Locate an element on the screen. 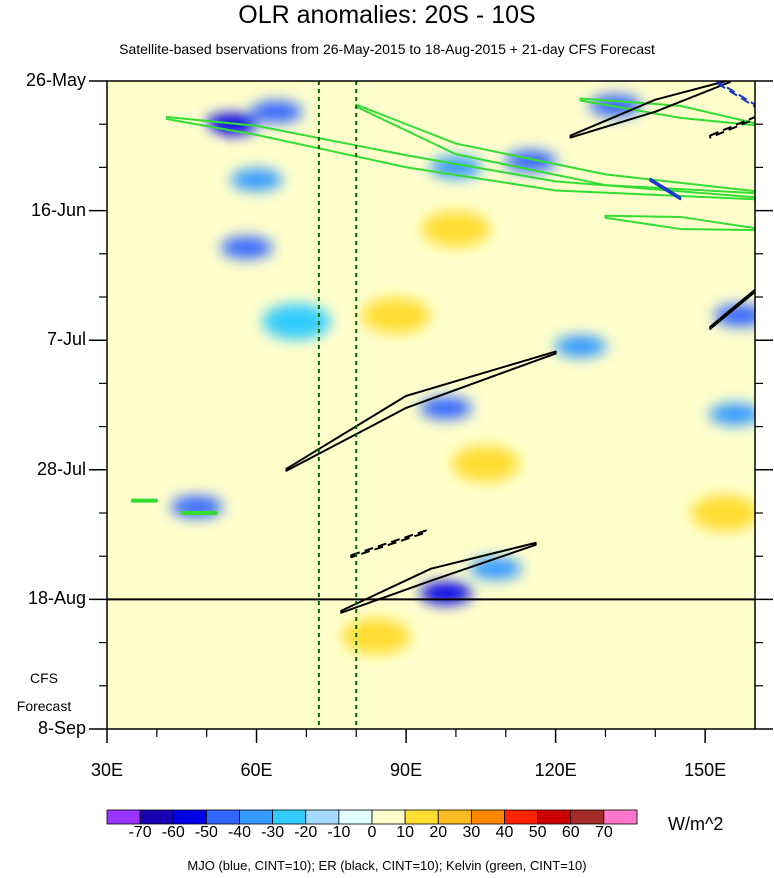 This screenshot has width=774, height=878. y-tick-label-1: 16-Jun is located at coordinates (58, 209).